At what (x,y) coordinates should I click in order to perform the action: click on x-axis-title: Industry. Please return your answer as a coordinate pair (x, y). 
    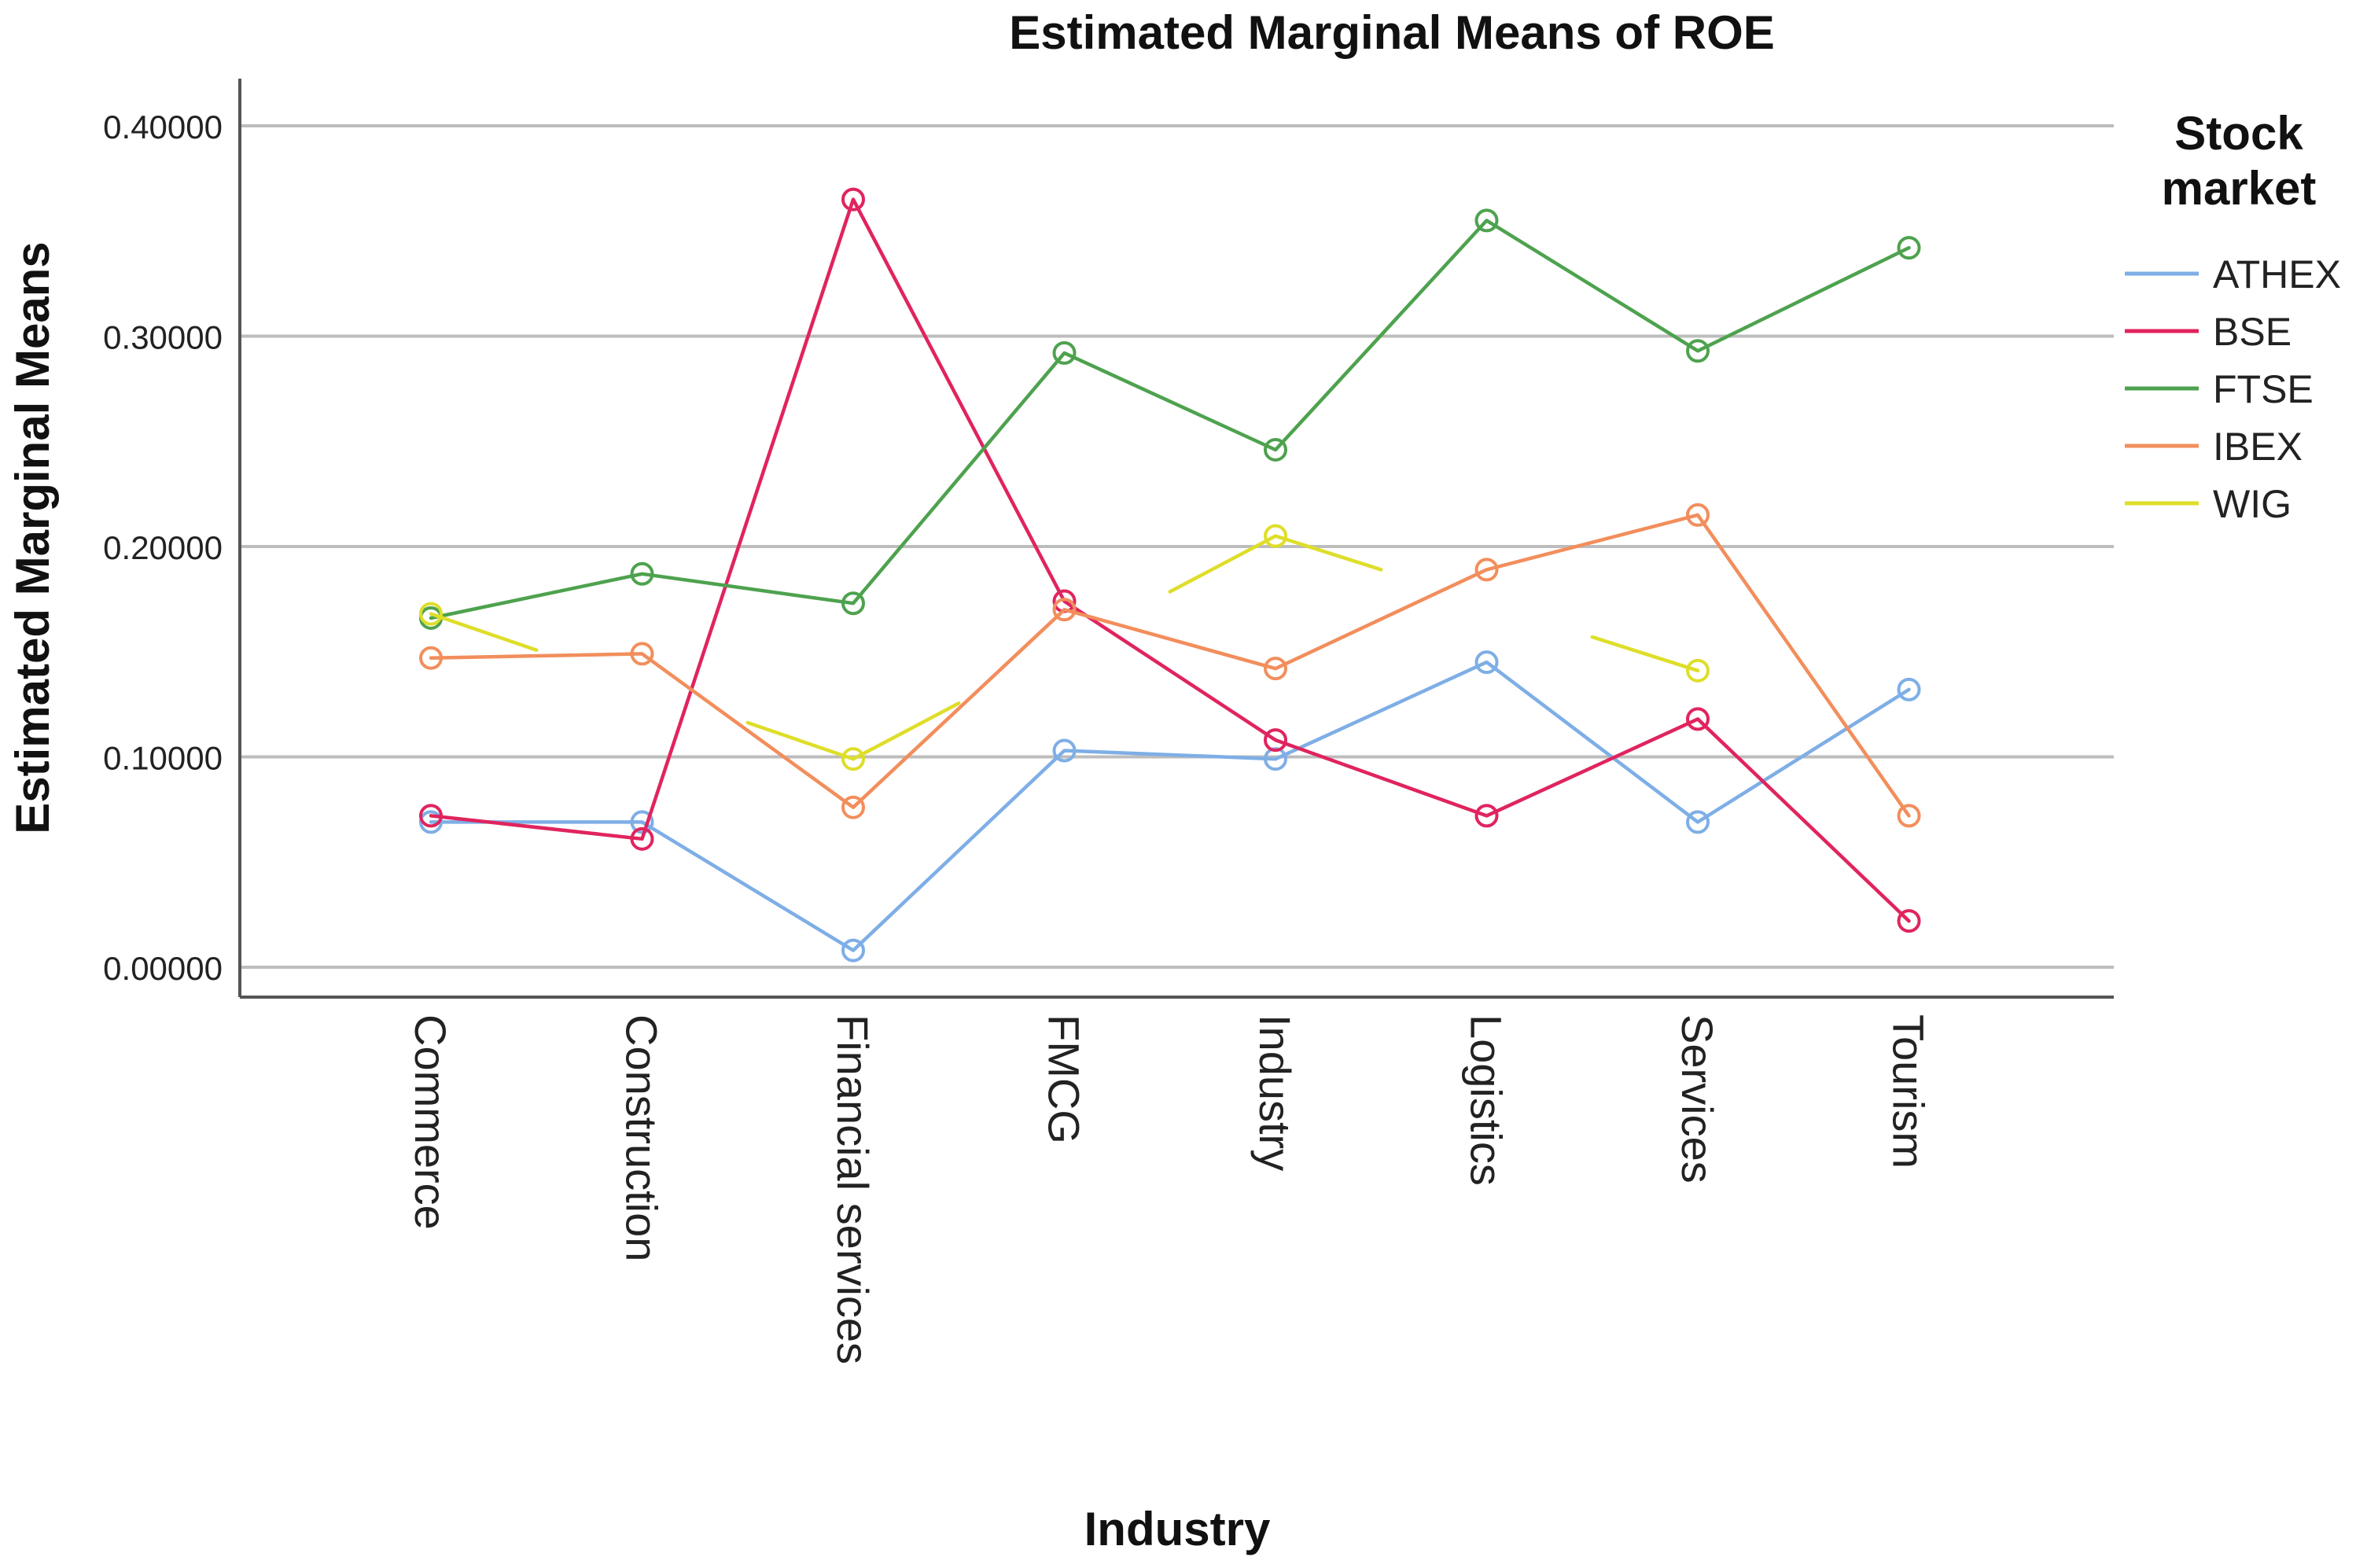
    Looking at the image, I should click on (1177, 1529).